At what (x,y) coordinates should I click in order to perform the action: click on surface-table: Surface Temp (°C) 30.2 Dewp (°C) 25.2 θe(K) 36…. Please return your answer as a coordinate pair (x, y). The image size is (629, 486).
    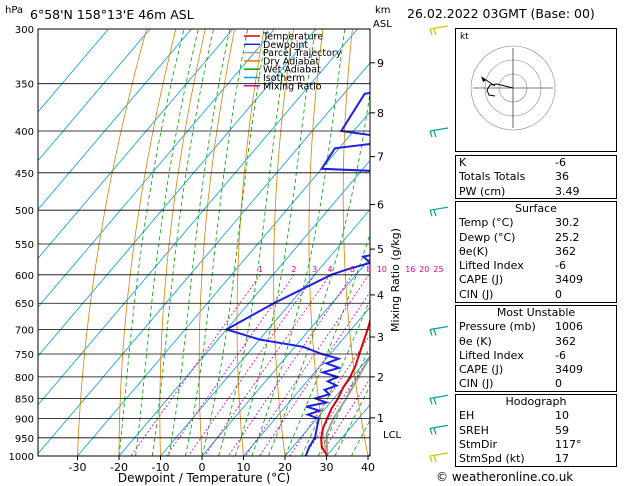
    Looking at the image, I should click on (536, 252).